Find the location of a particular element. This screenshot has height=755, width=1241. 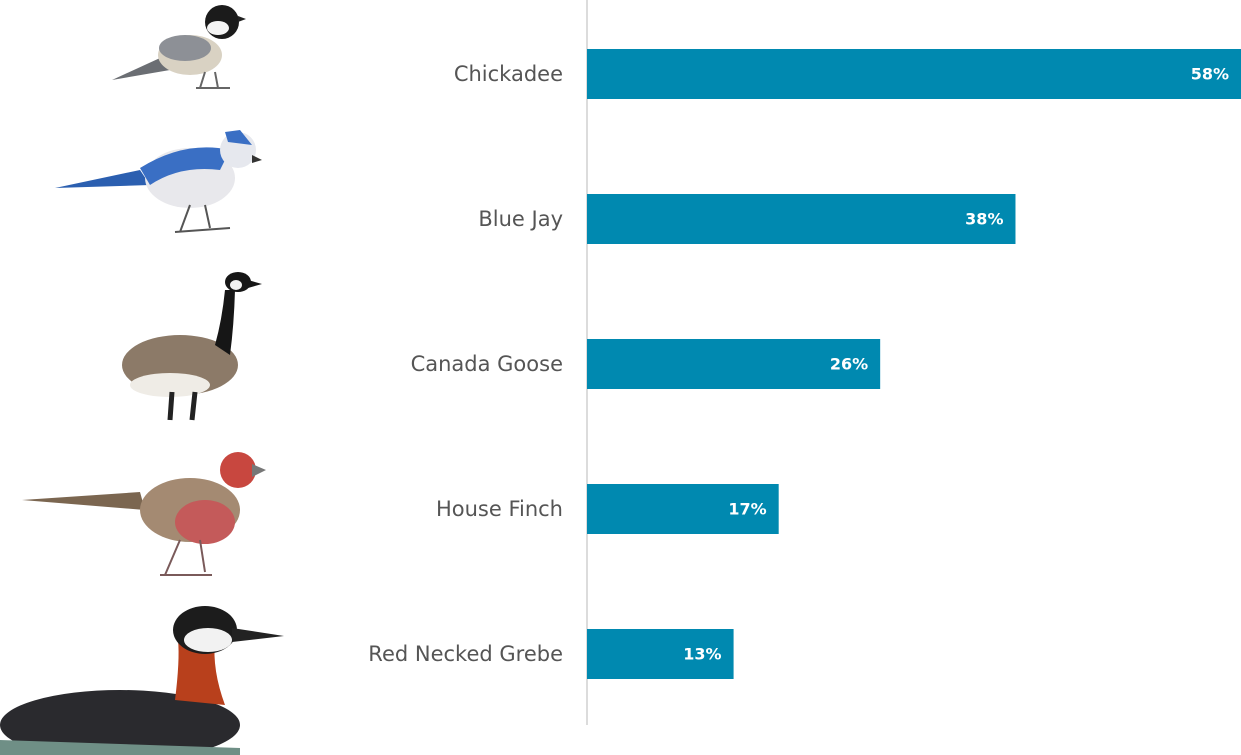

value-label: 26% is located at coordinates (849, 364).